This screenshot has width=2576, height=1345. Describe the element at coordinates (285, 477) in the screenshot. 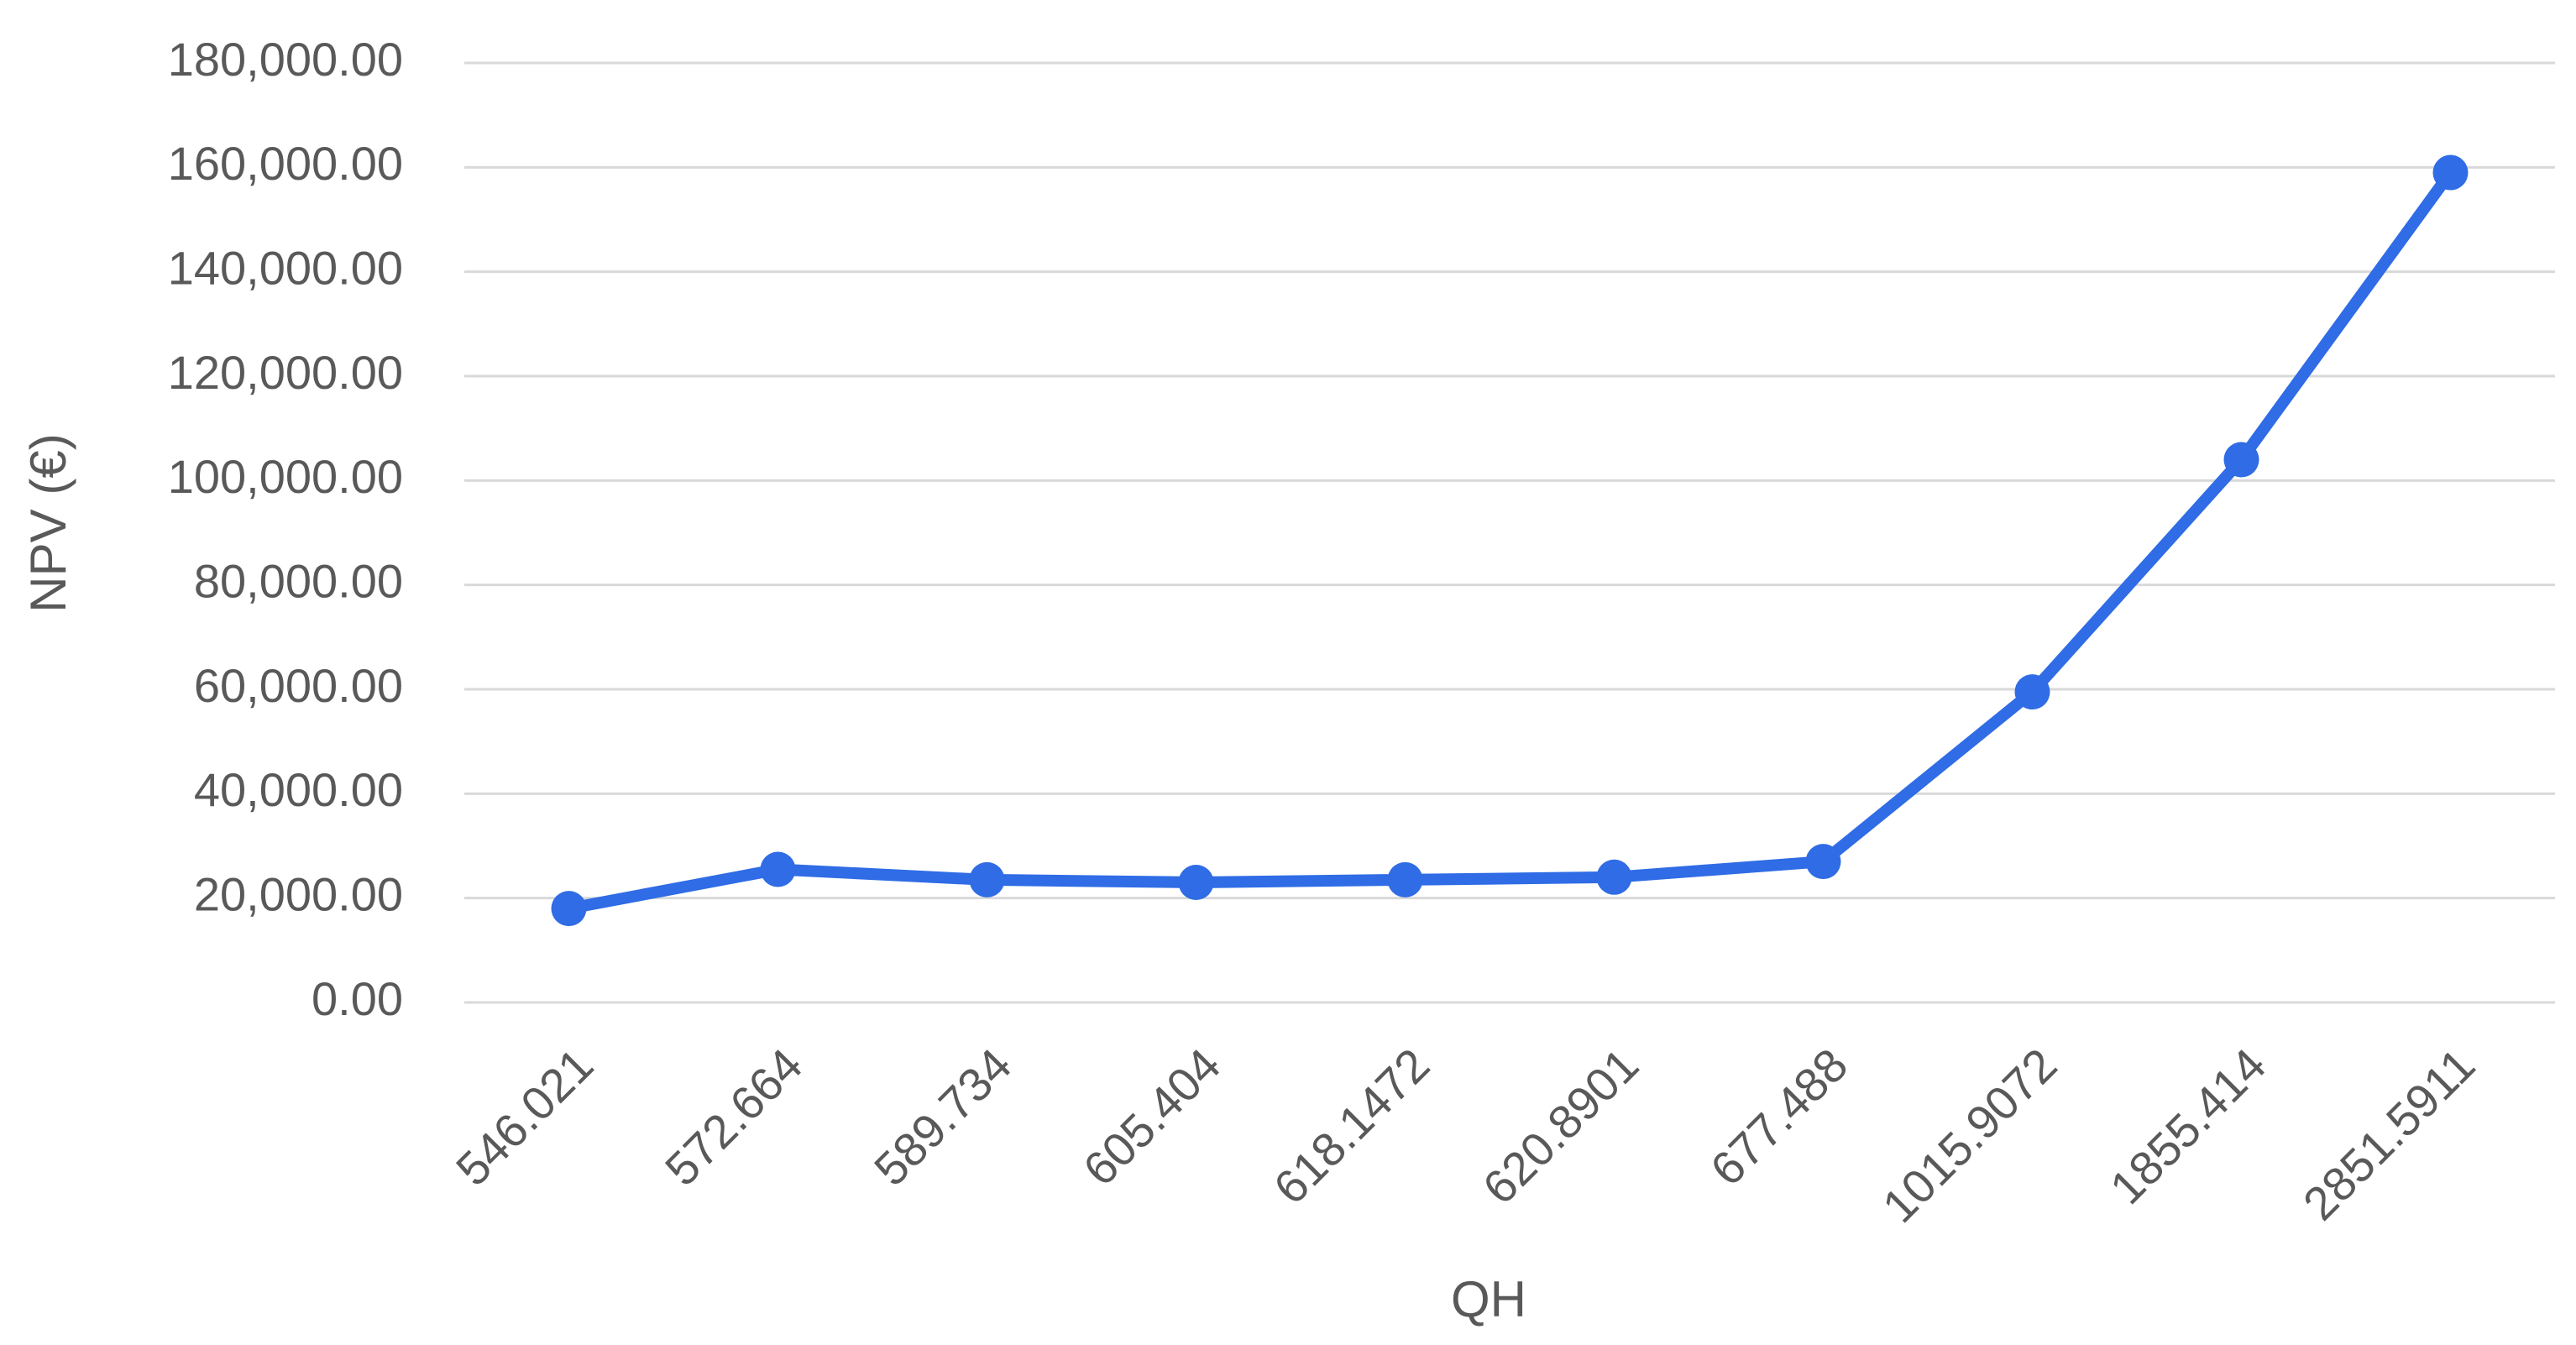

I see `y-tick-label: 100,000.00` at that location.